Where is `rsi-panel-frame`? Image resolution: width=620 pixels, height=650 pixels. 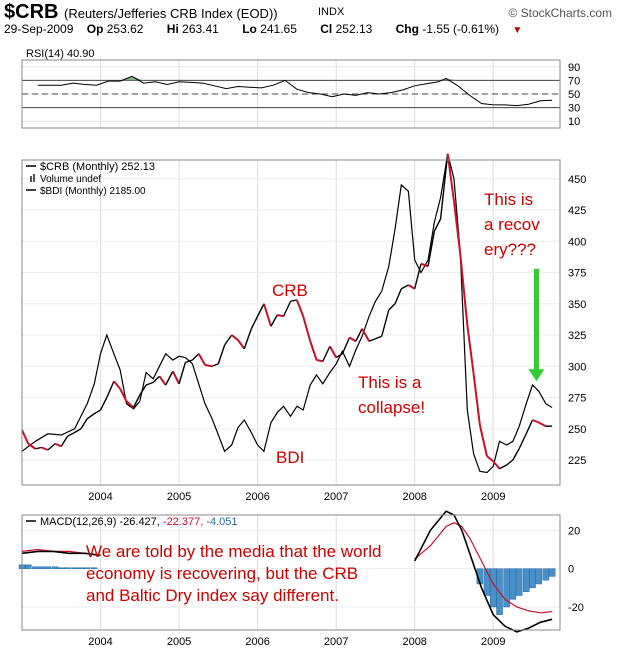
rsi-panel-frame is located at coordinates (291, 94).